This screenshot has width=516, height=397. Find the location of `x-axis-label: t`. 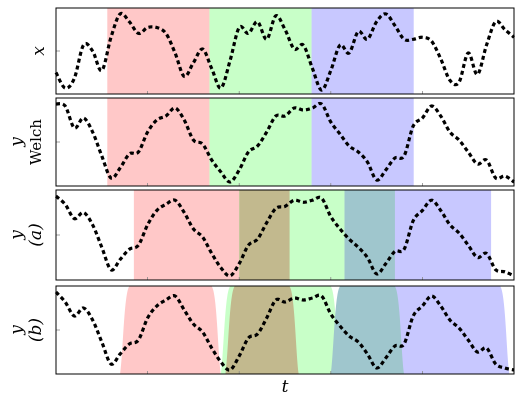

x-axis-label: t is located at coordinates (285, 387).